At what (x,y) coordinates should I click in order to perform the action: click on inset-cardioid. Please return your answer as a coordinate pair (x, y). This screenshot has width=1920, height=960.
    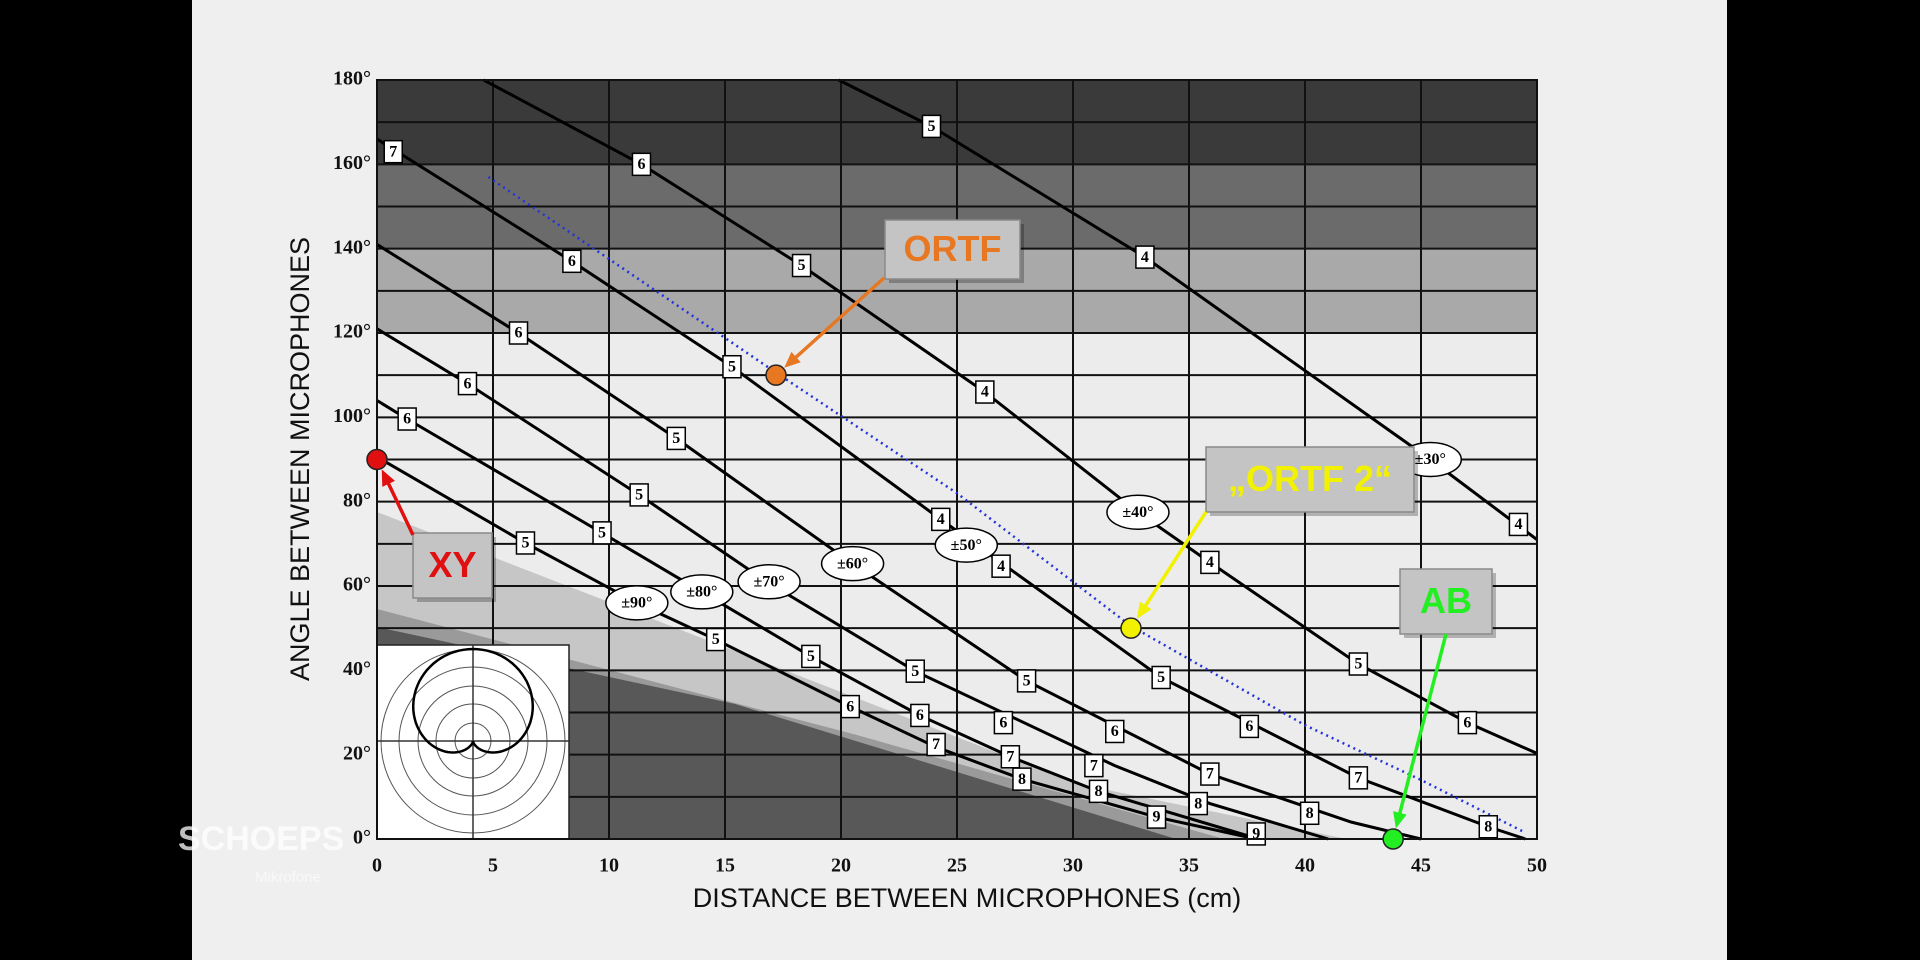
    Looking at the image, I should click on (473, 700).